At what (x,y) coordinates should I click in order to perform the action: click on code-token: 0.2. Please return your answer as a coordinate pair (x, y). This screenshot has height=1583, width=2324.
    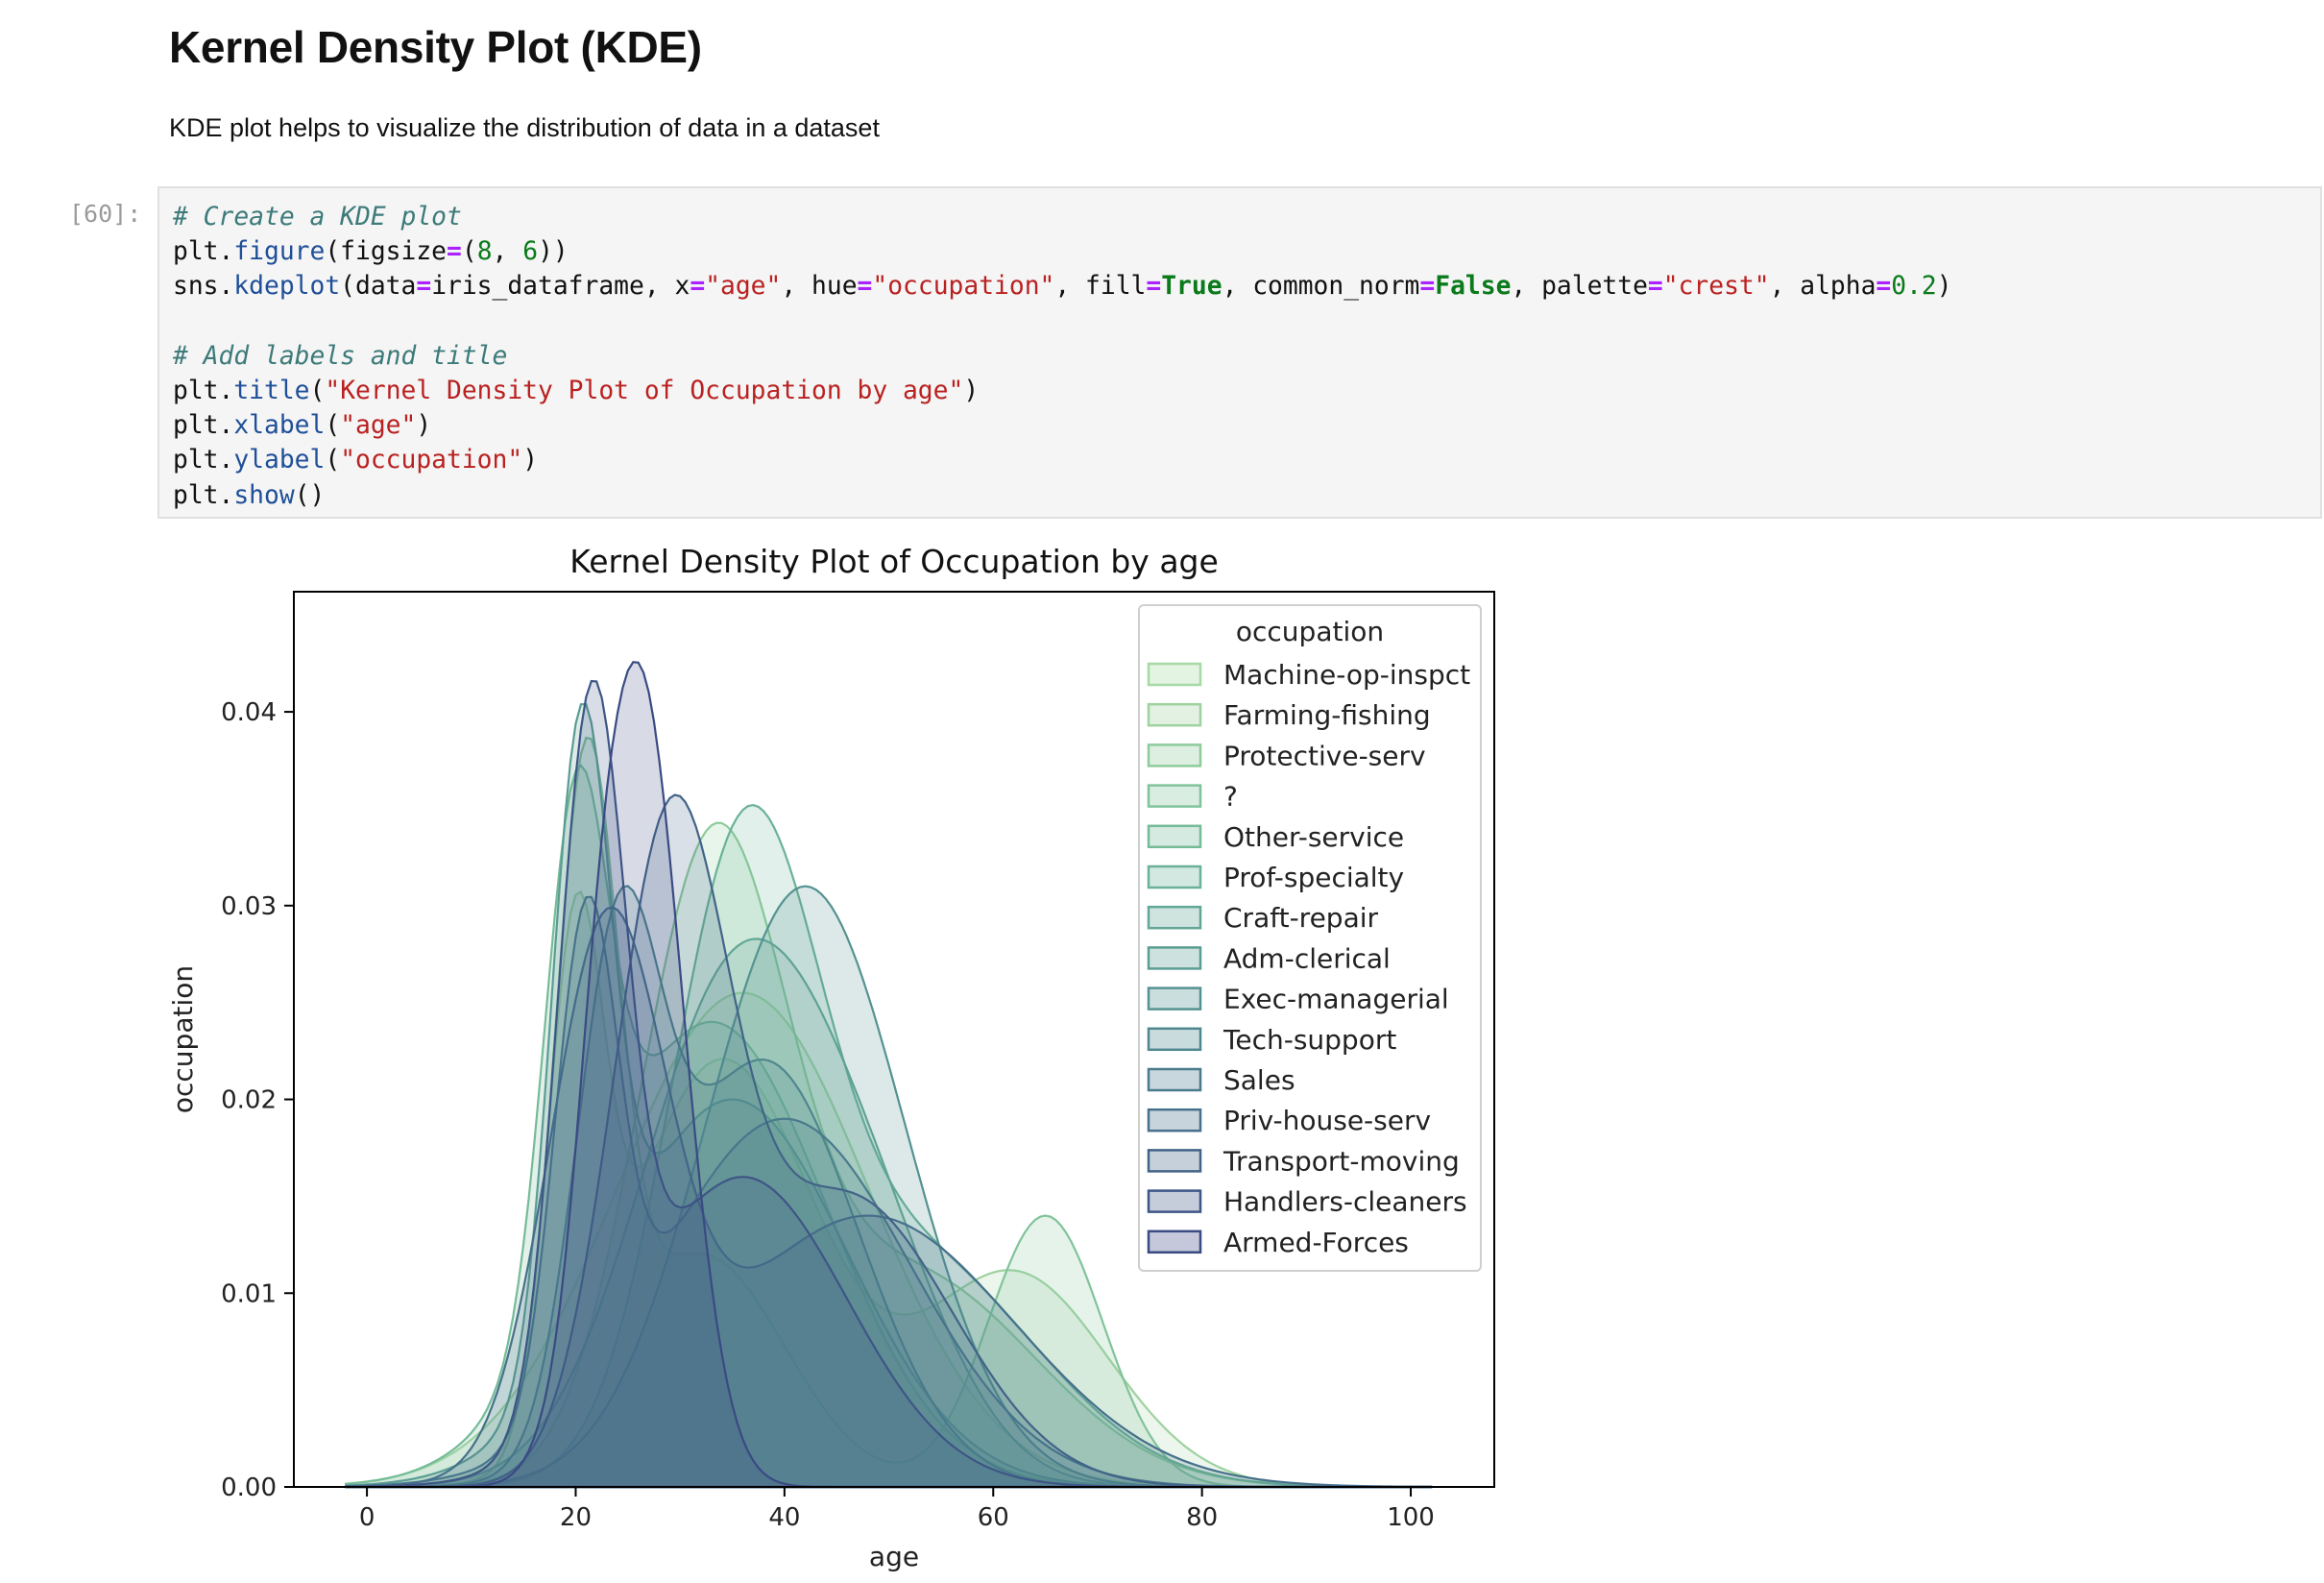
    Looking at the image, I should click on (1914, 287).